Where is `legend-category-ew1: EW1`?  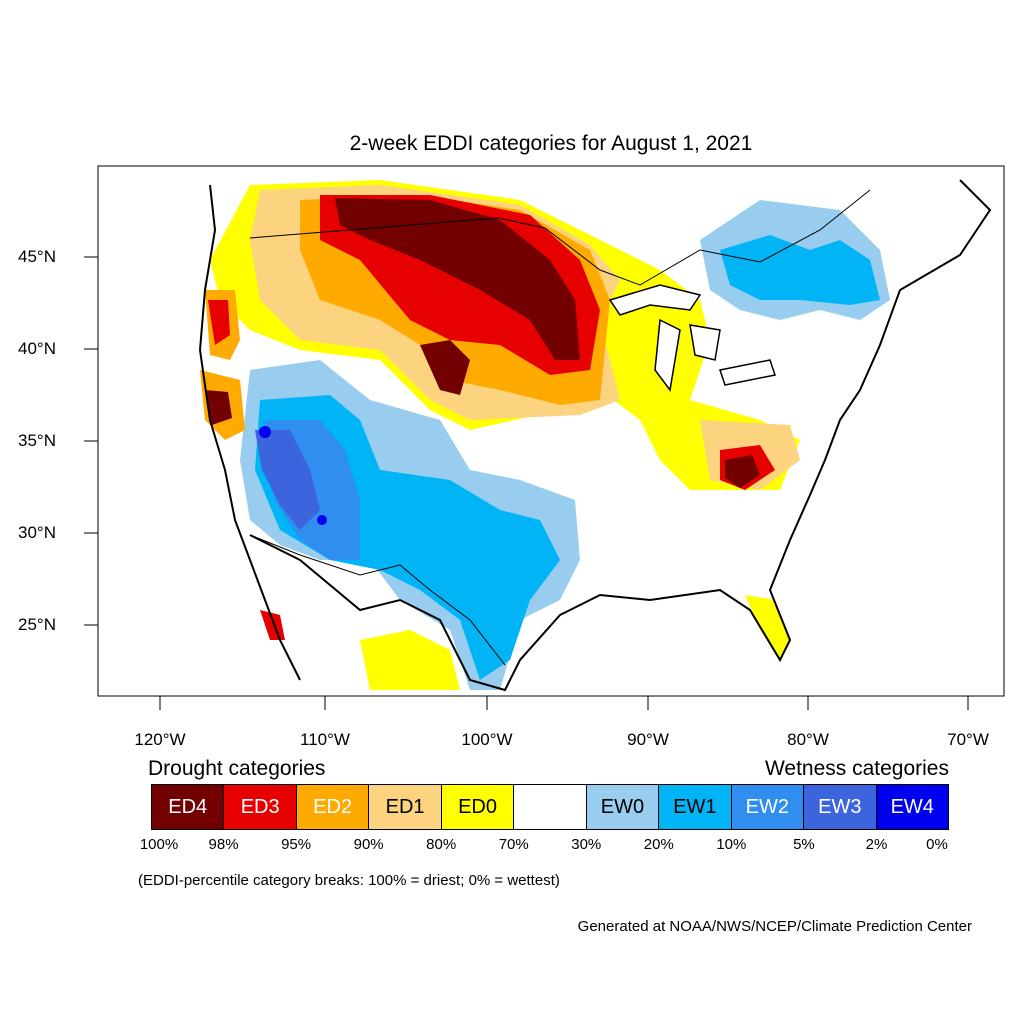 legend-category-ew1: EW1 is located at coordinates (695, 807).